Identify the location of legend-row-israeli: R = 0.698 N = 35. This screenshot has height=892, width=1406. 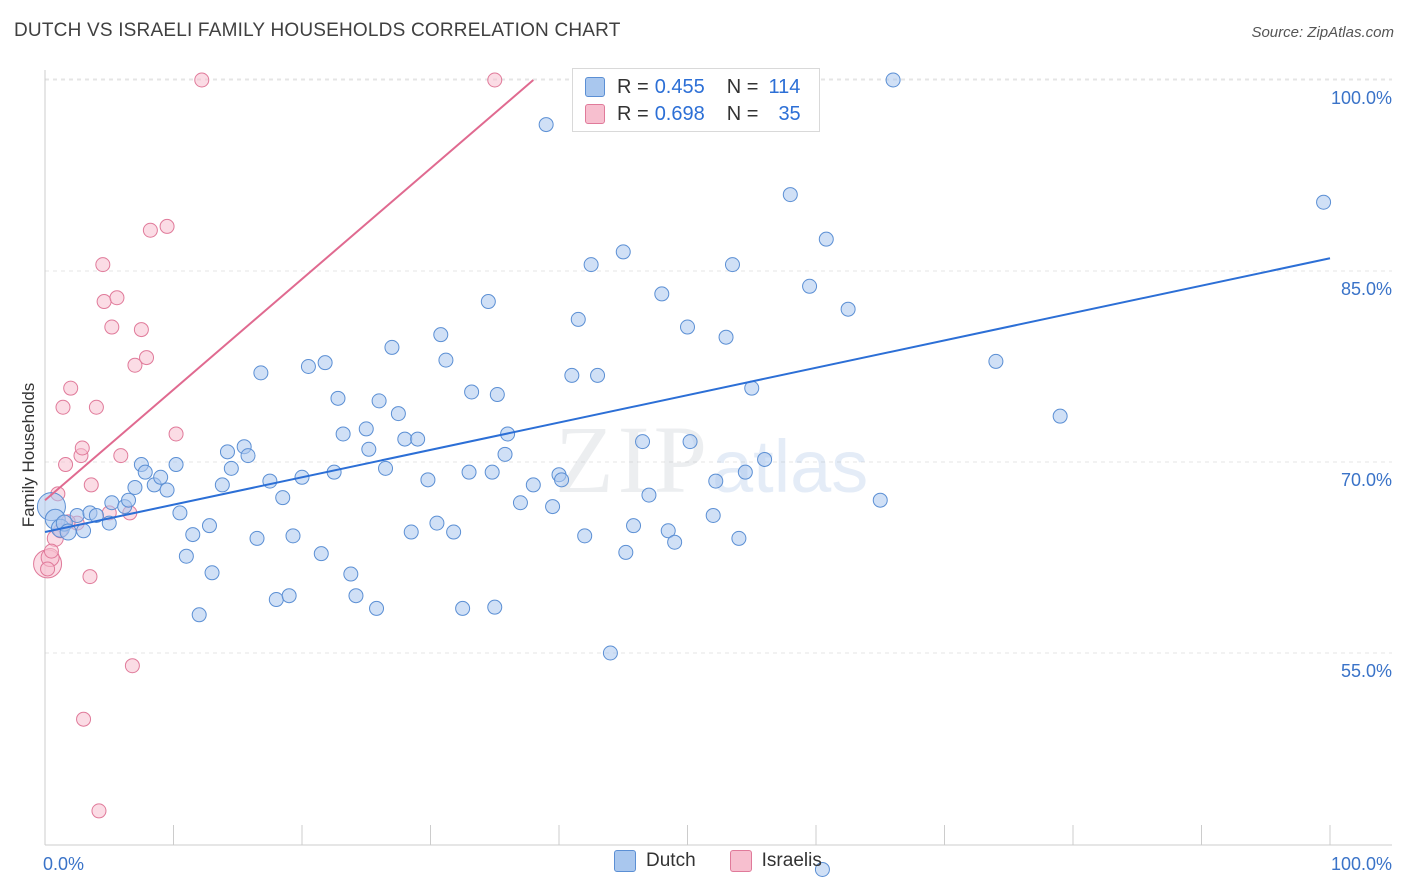
(693, 114).